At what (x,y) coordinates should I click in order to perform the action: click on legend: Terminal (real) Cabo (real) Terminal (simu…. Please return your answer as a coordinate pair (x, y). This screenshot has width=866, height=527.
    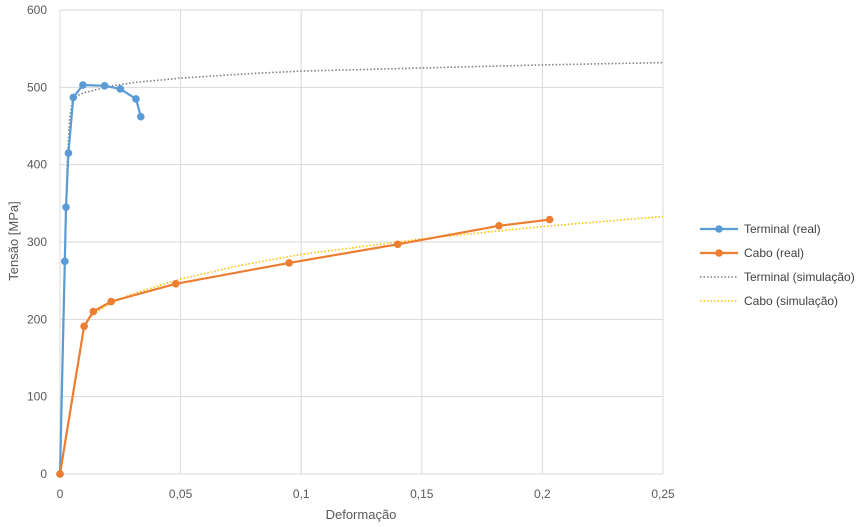
    Looking at the image, I should click on (777, 265).